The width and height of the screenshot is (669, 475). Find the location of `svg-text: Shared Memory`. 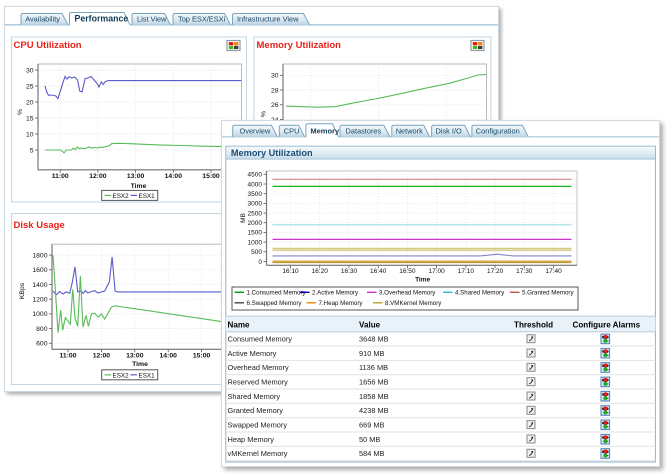

svg-text: Shared Memory is located at coordinates (254, 396).